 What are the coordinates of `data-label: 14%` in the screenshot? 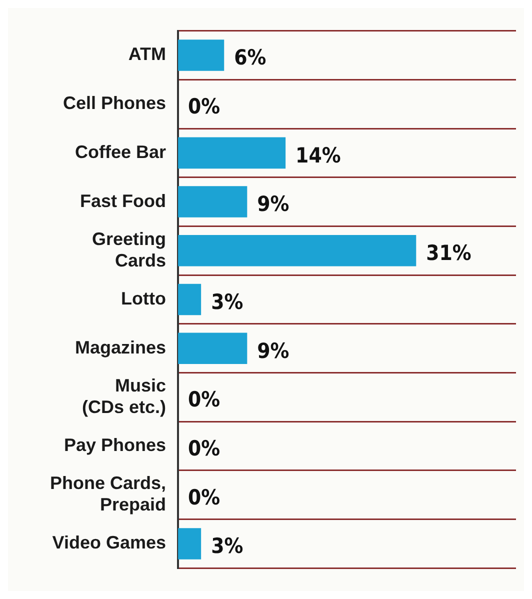 It's located at (318, 155).